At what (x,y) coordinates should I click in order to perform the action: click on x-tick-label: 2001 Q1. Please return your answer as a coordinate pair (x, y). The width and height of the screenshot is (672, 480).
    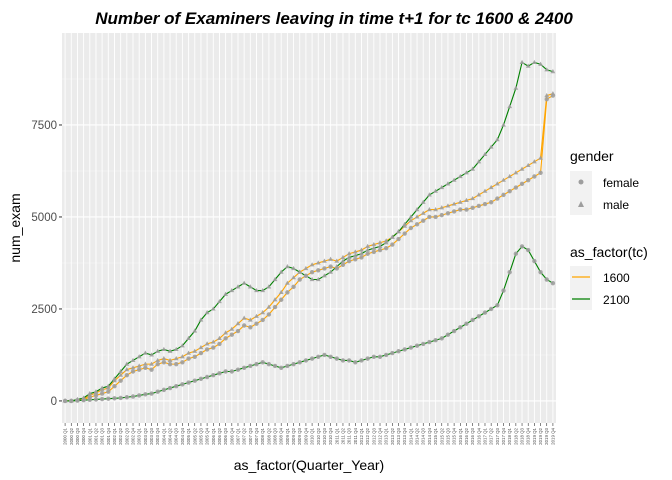
    Looking at the image, I should click on (89, 435).